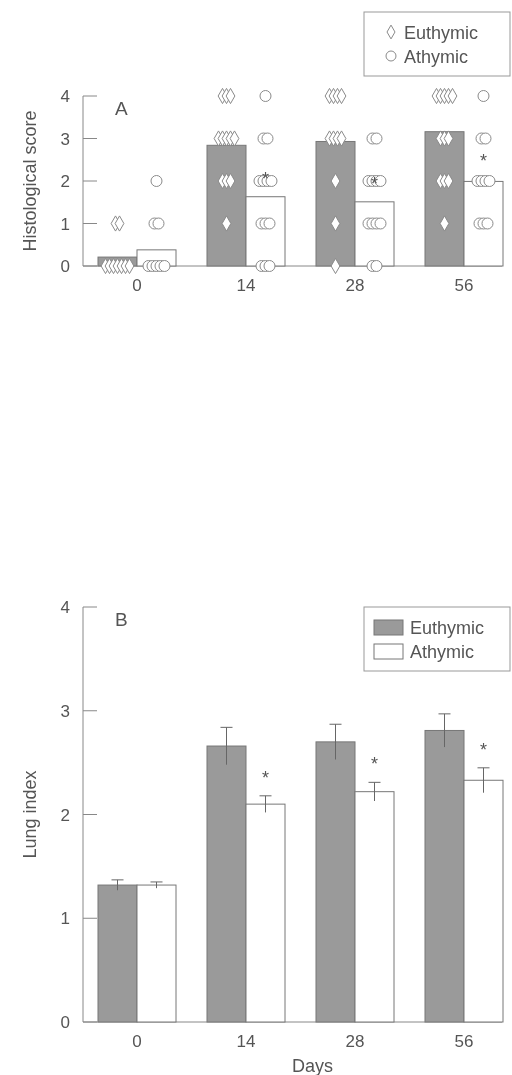 This screenshot has height=1075, width=512. I want to click on x-axis-title: Days, so click(312, 1065).